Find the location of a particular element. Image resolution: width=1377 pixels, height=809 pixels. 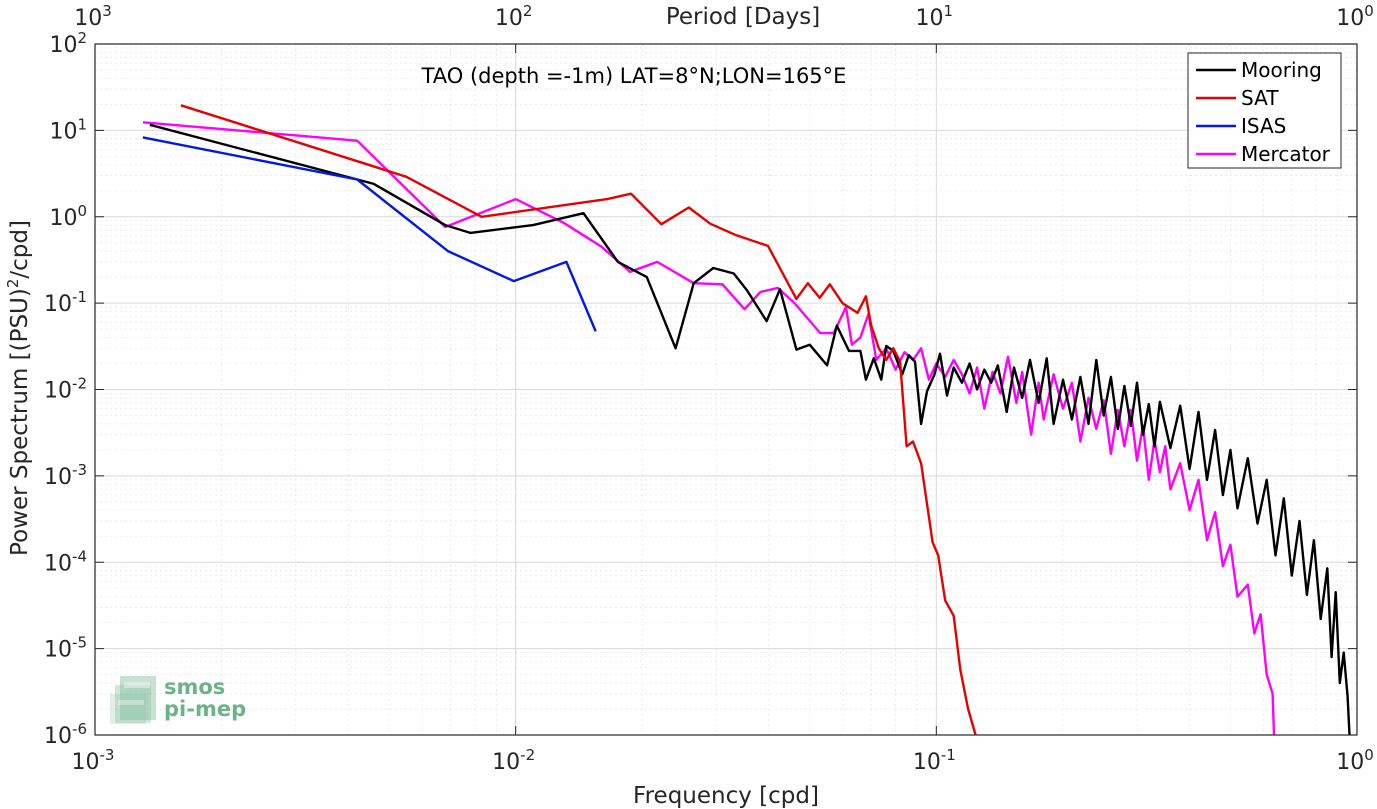

y-tick-label: 10⁰ is located at coordinates (68, 216).